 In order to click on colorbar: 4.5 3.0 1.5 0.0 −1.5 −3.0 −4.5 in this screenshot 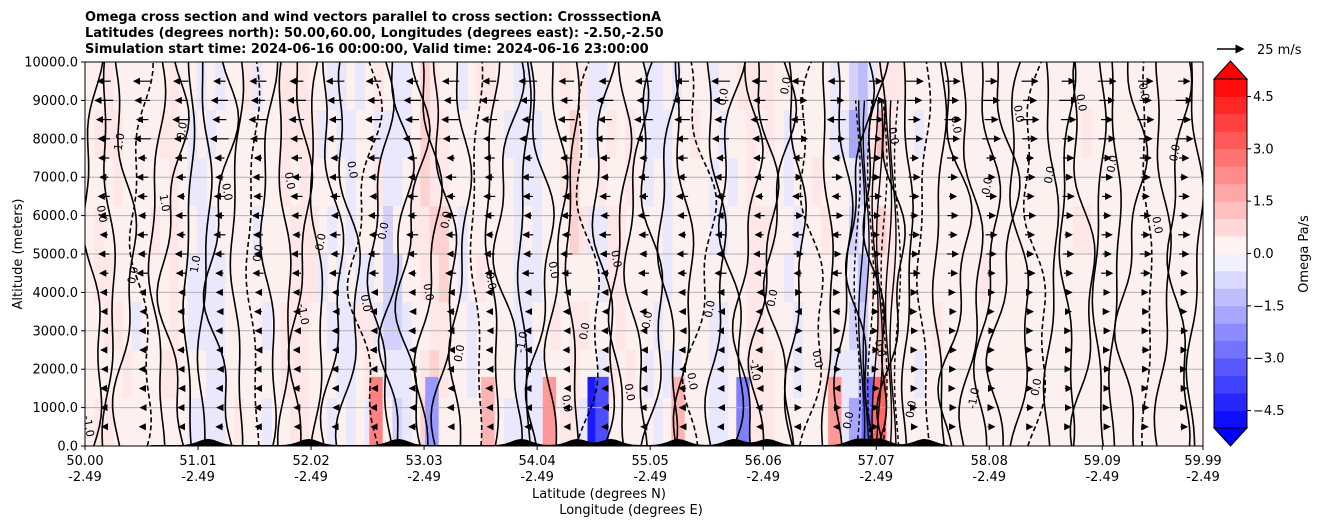, I will do `click(1248, 253)`.